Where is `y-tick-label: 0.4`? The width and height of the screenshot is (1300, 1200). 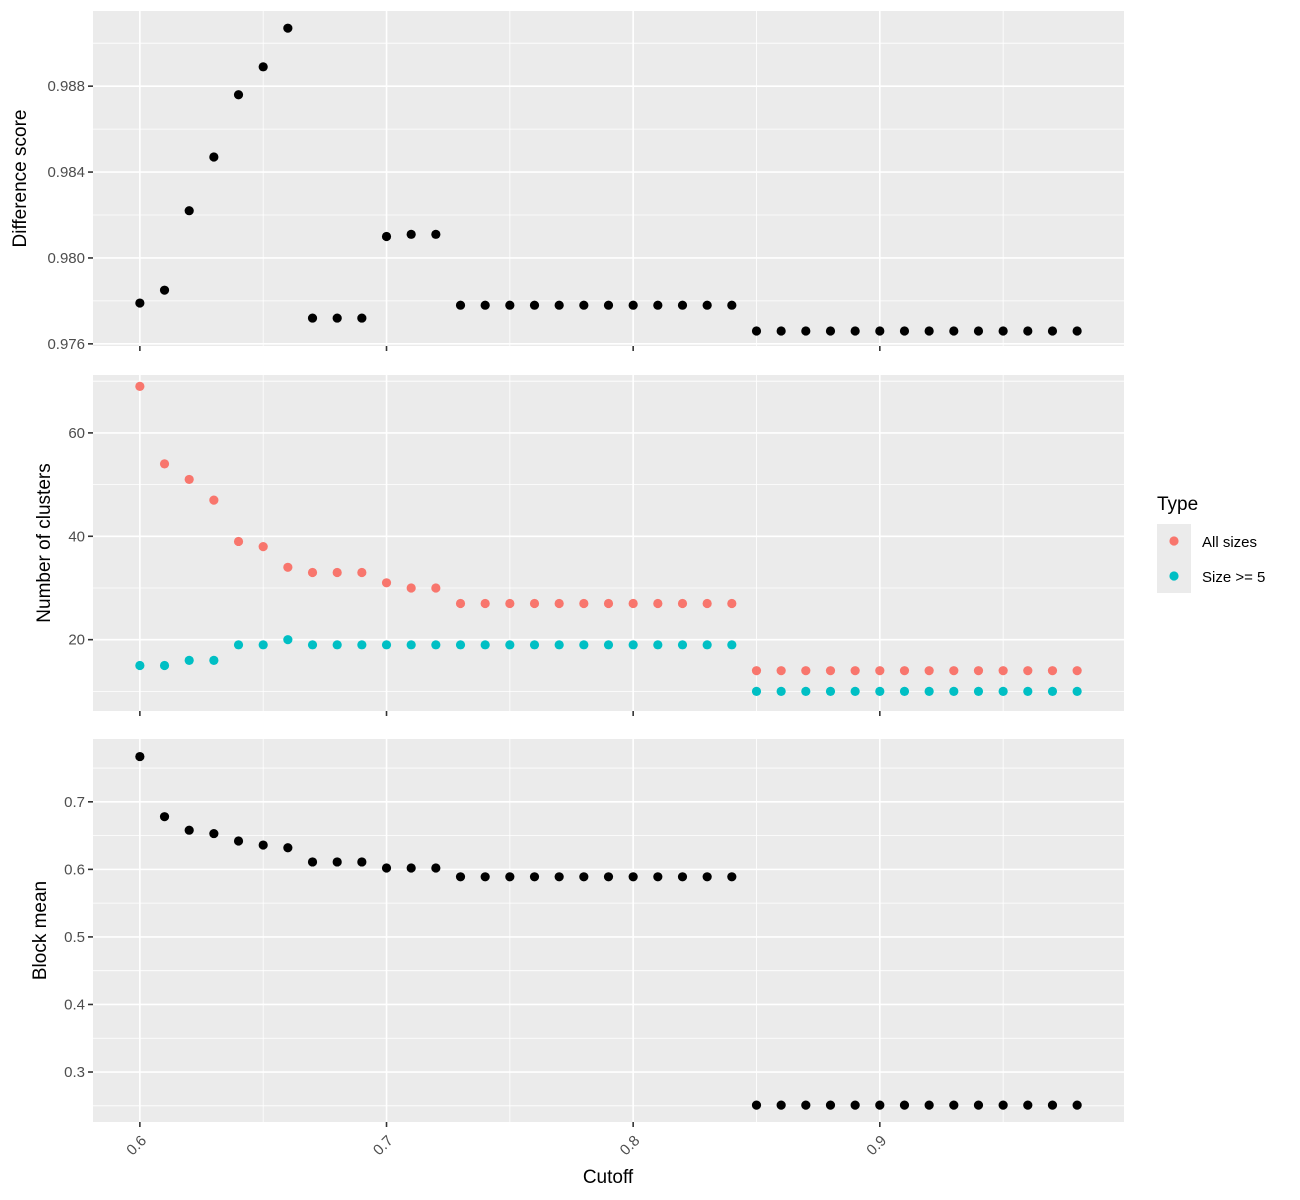 y-tick-label: 0.4 is located at coordinates (74, 1004).